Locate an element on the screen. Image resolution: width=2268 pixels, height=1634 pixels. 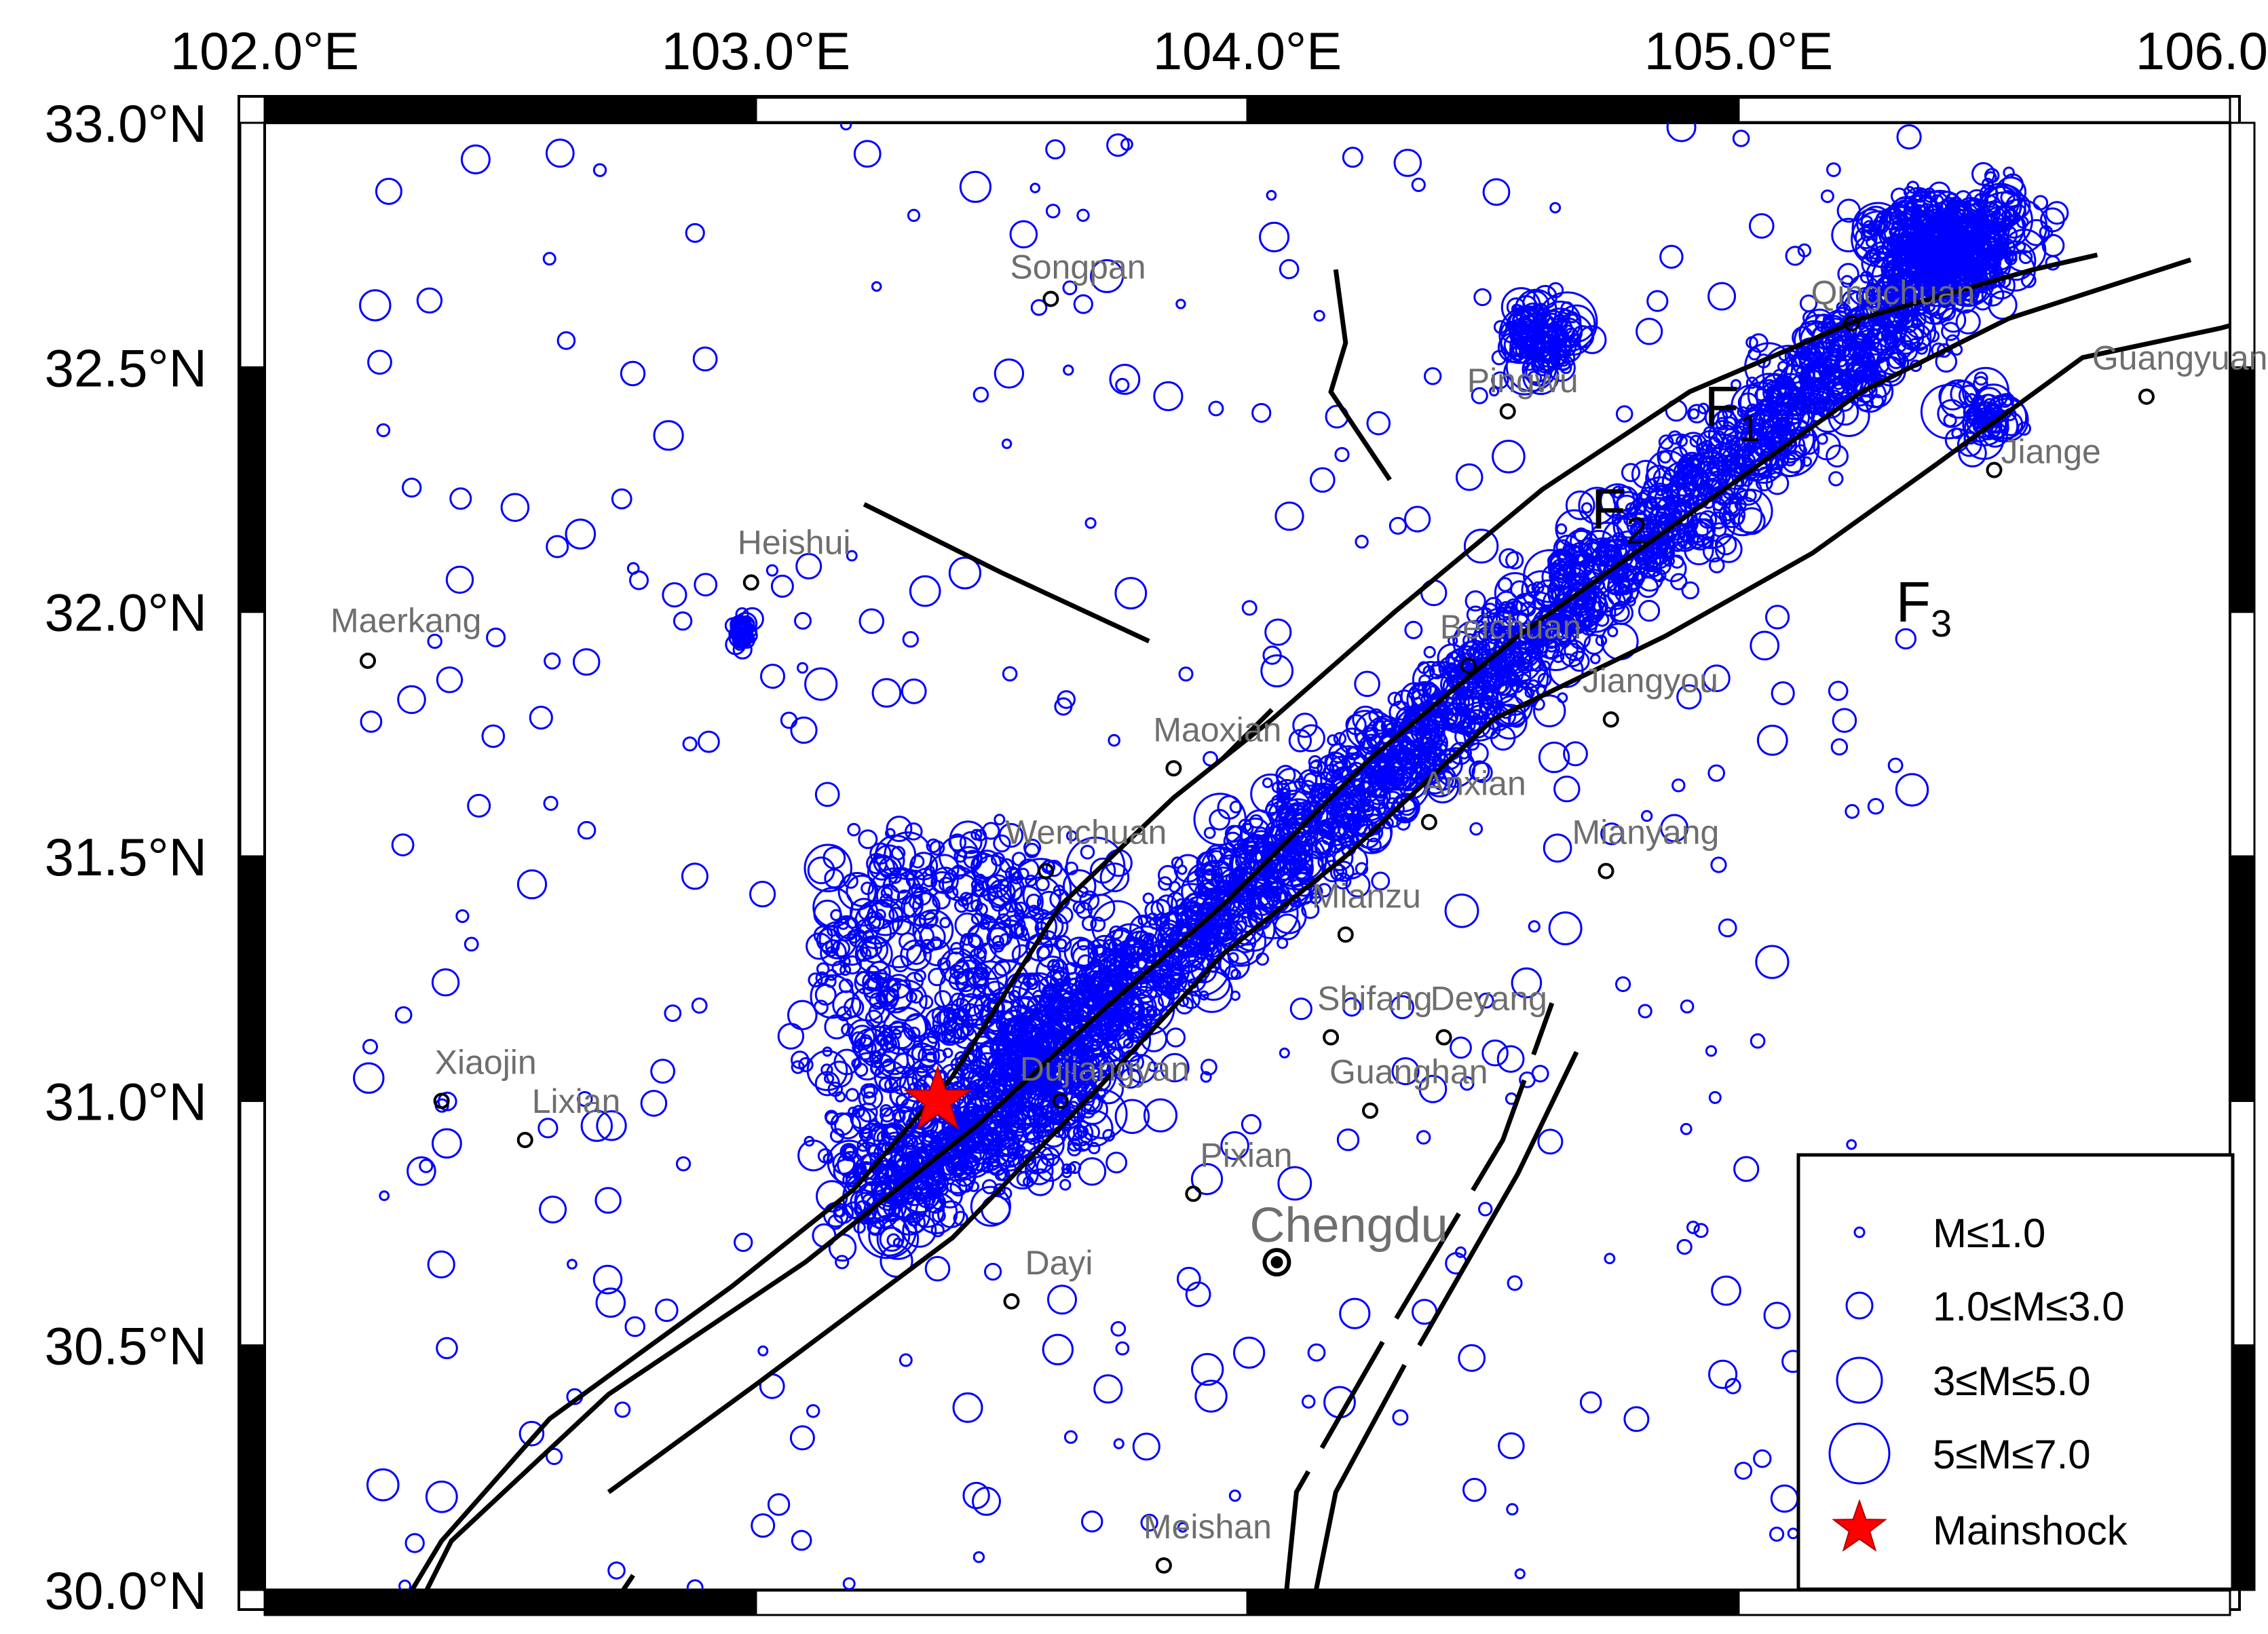
city-label: Maoxian is located at coordinates (1217, 729).